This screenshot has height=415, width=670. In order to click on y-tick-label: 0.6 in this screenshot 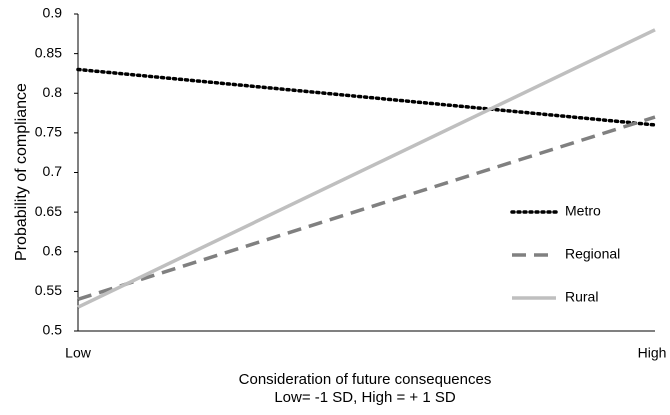, I will do `click(53, 250)`.